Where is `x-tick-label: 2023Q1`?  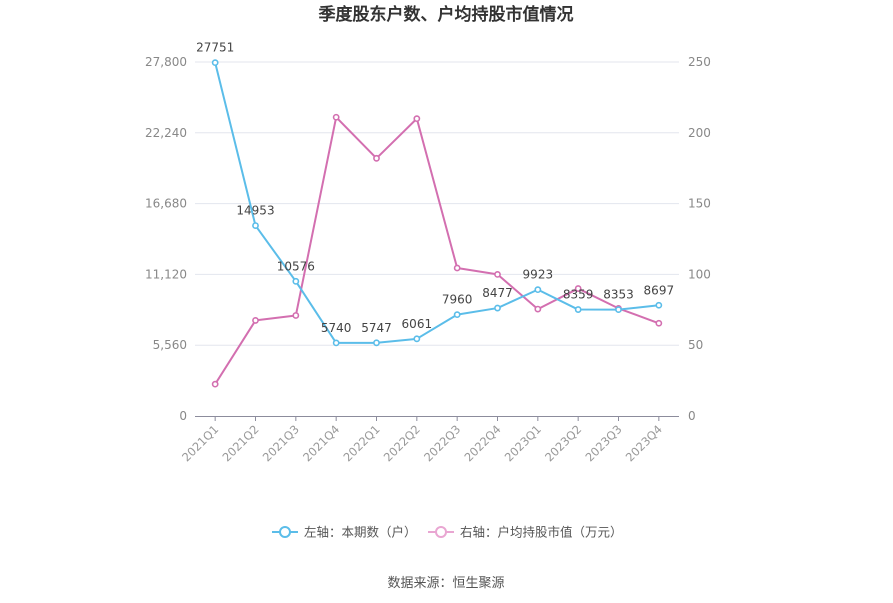 x-tick-label: 2023Q1 is located at coordinates (523, 443).